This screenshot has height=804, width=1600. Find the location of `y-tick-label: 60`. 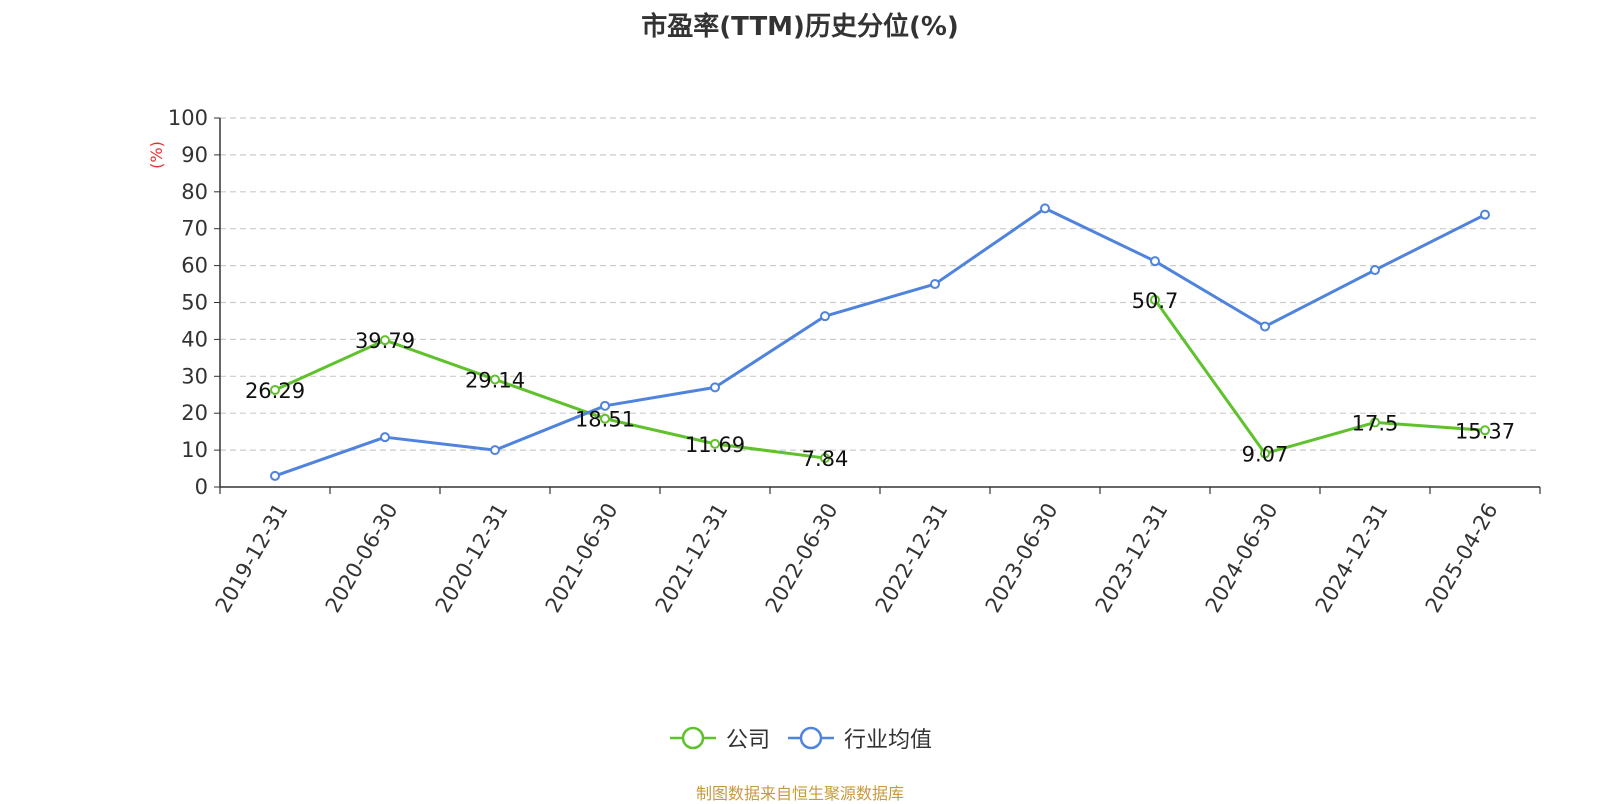

y-tick-label: 60 is located at coordinates (194, 266).